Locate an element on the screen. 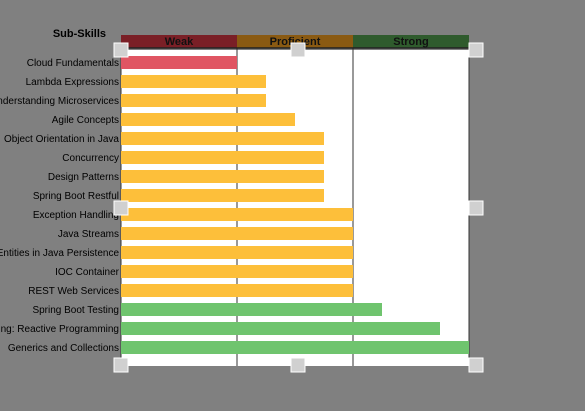  category-label: Lambda Expressions is located at coordinates (72, 82).